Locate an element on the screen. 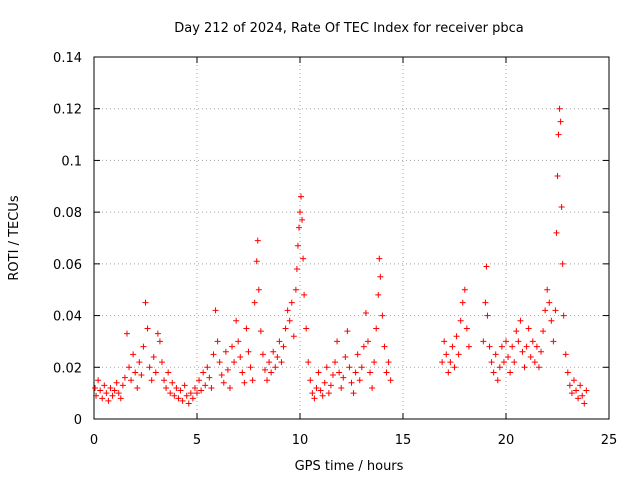  y-tick-label: 0.08 is located at coordinates (67, 213).